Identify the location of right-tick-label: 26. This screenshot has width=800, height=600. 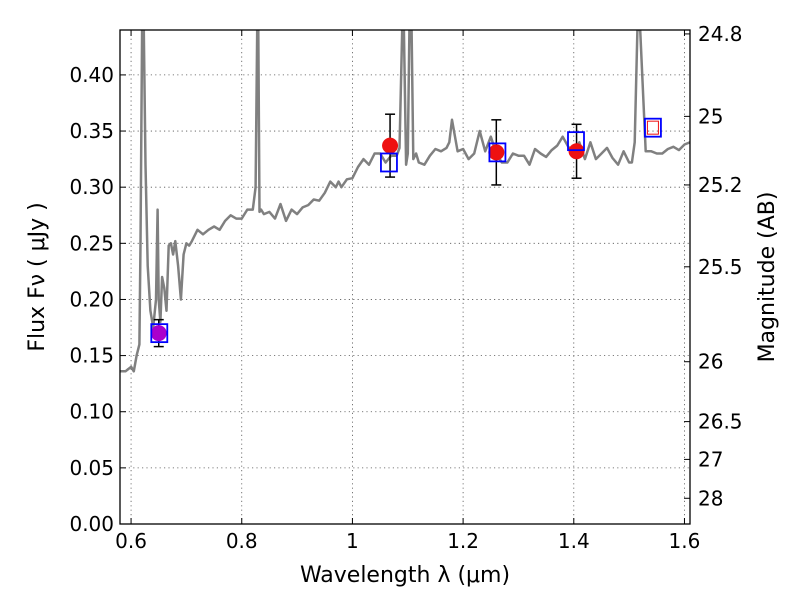
(710, 362).